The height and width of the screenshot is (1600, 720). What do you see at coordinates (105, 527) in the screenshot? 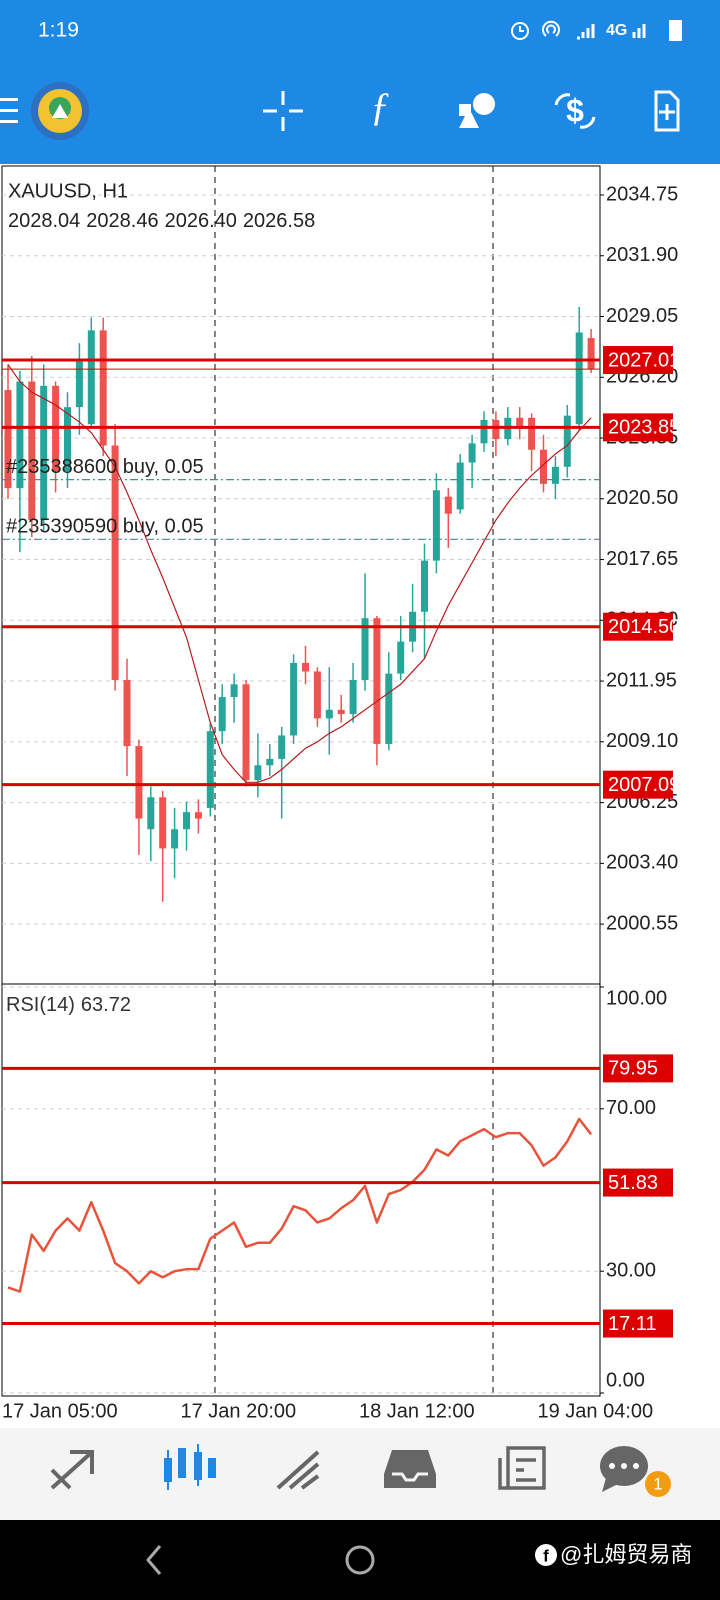
I see `order-label: #235390590 buy, 0.05` at bounding box center [105, 527].